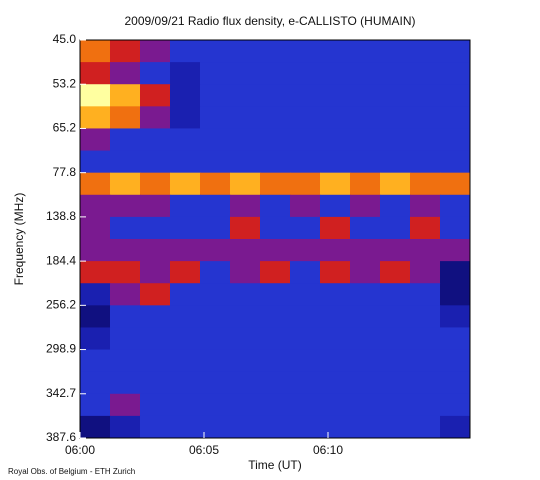 The height and width of the screenshot is (480, 540). Describe the element at coordinates (61, 216) in the screenshot. I see `y-tick-label: 138.8` at that location.